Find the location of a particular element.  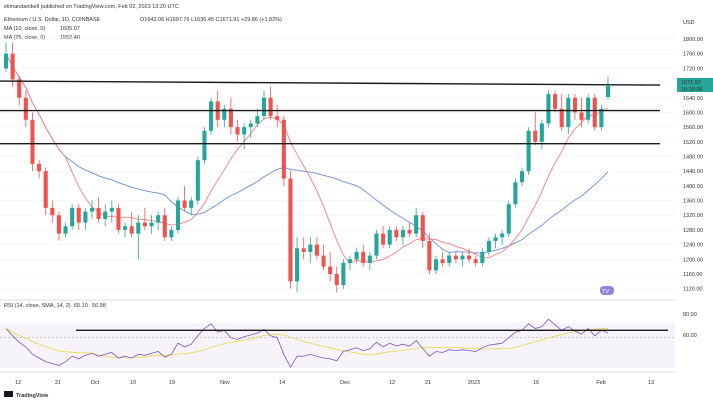

time-tick: 2023 is located at coordinates (474, 383).